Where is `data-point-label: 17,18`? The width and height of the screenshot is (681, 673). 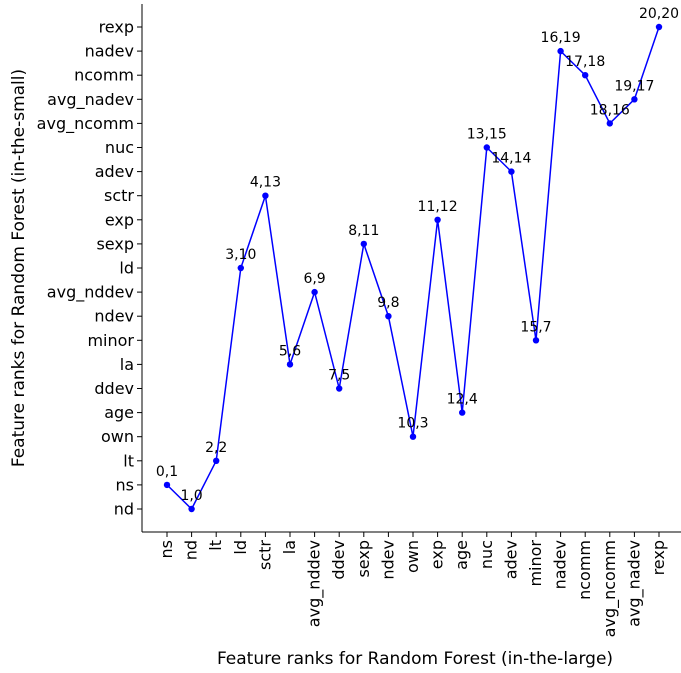
data-point-label: 17,18 is located at coordinates (585, 62).